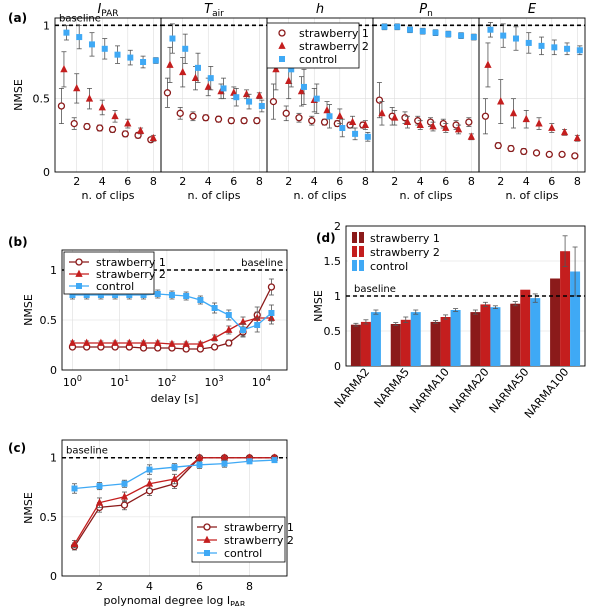  I want to click on x-tick-label-p-n-0: 2, so click(394, 181).